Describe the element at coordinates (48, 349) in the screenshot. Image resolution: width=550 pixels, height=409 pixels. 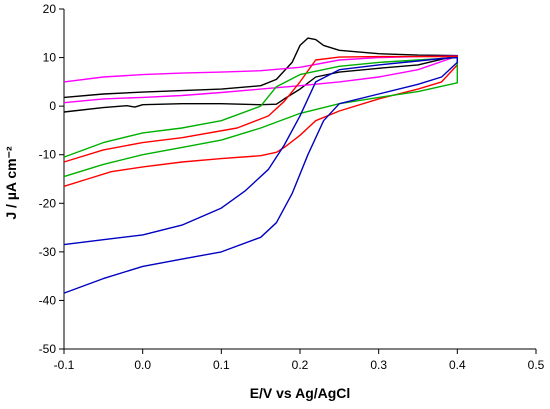
I see `y-tick-label: -50` at that location.